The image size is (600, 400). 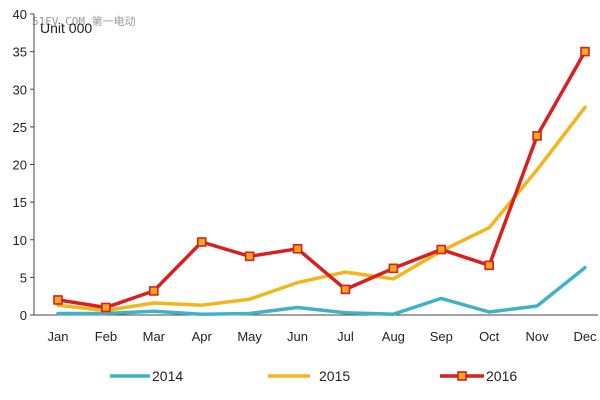 I want to click on legend-label-2015: 2015, so click(x=334, y=376).